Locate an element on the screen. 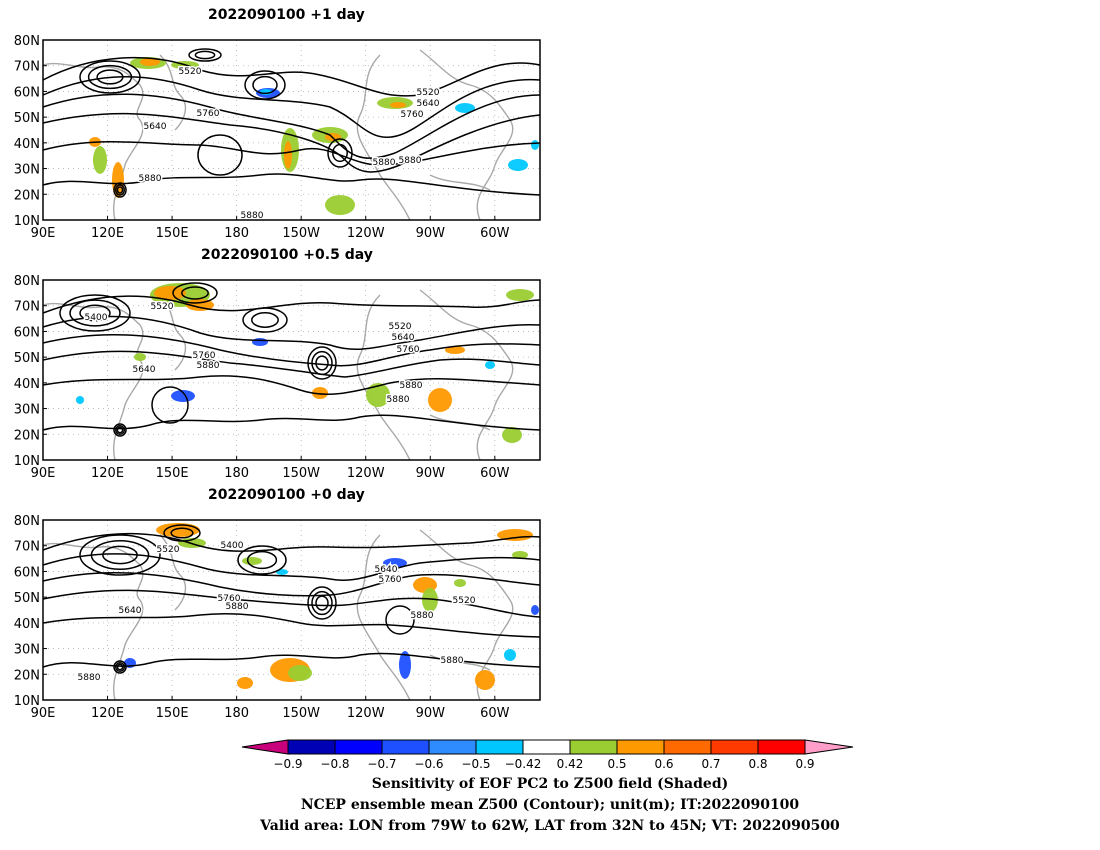 The image size is (1100, 850). lat-label: 10N is located at coordinates (27, 221).